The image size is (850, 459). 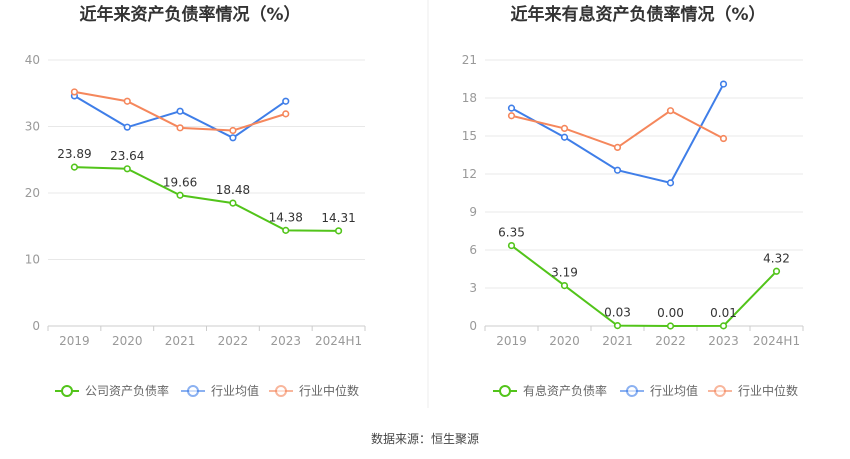 I want to click on y-tick-label: 20, so click(x=32, y=193).